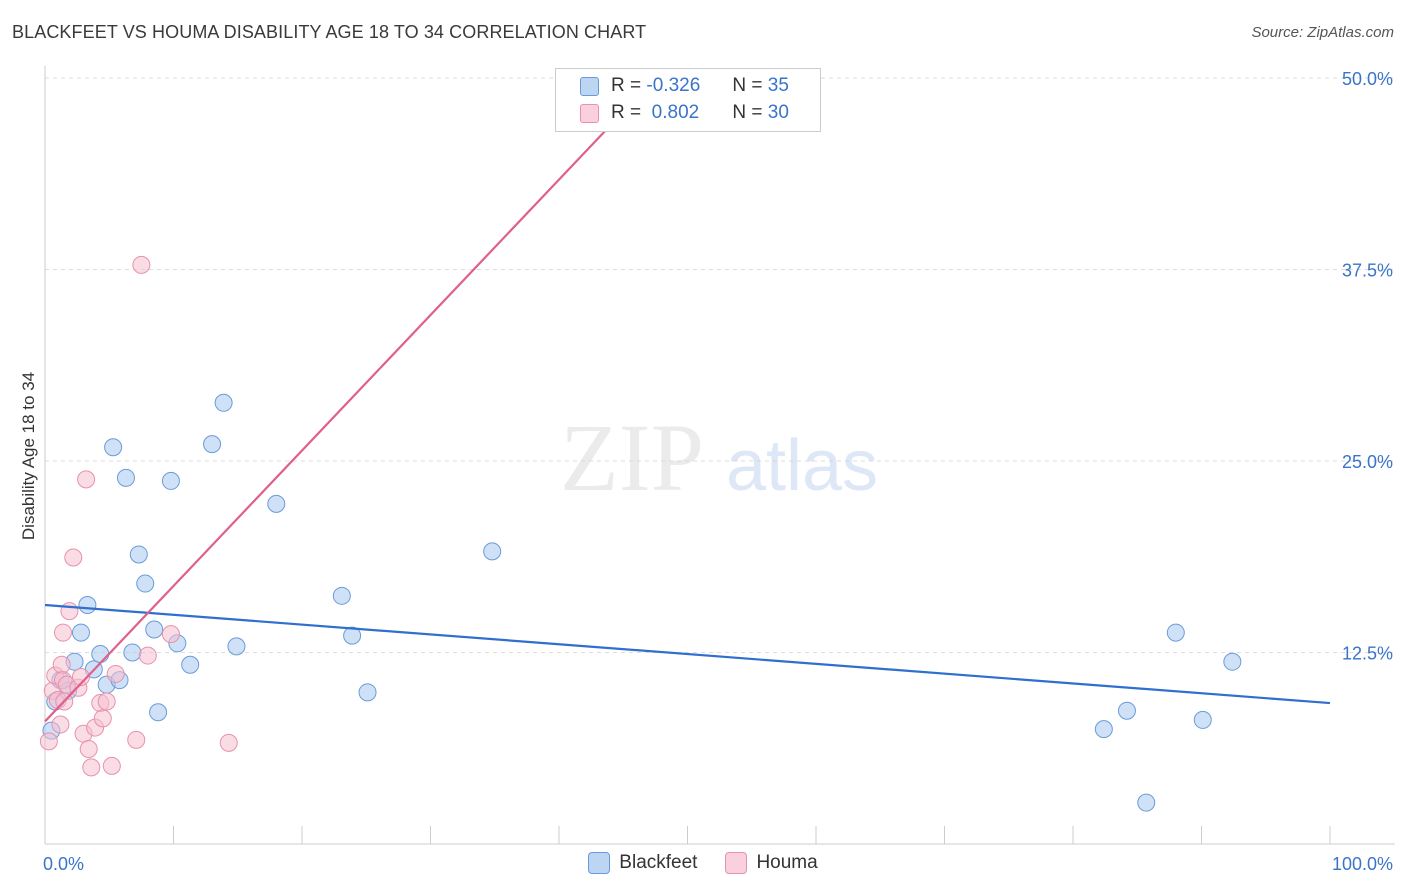 The height and width of the screenshot is (892, 1406). Describe the element at coordinates (1362, 864) in the screenshot. I see `x-tick-label: 100.0%` at that location.